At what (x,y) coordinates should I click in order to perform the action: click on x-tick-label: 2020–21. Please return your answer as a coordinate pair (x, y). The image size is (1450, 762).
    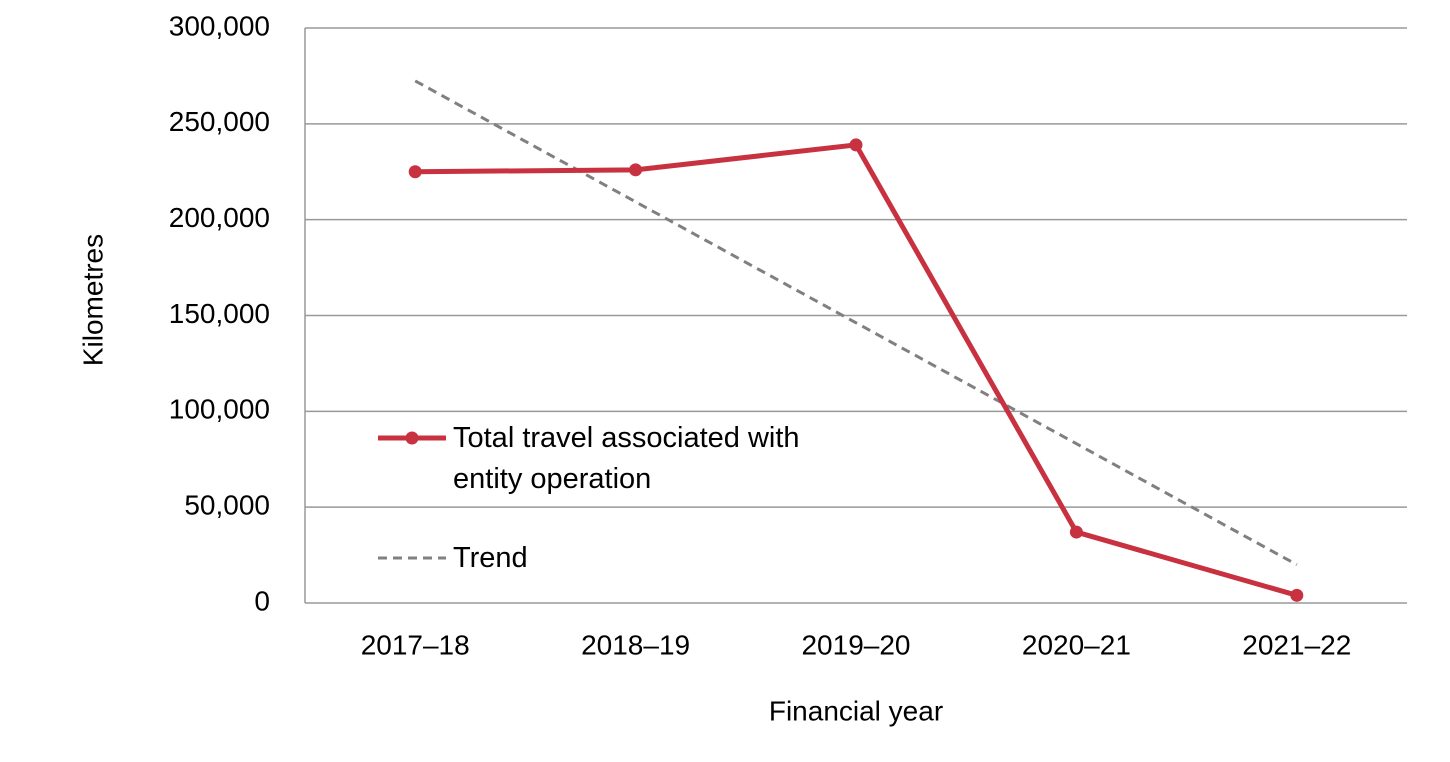
    Looking at the image, I should click on (1076, 644).